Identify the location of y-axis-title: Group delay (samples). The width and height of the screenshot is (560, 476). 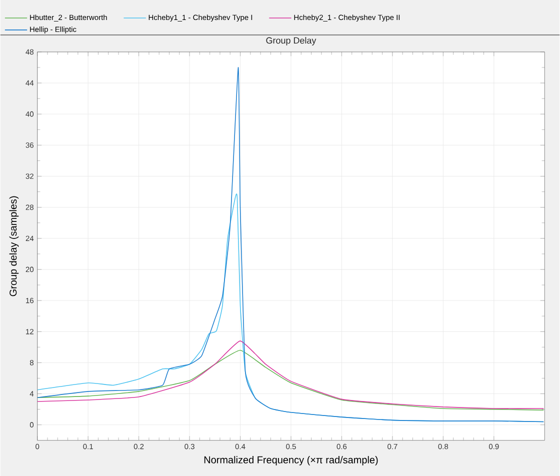
(14, 246).